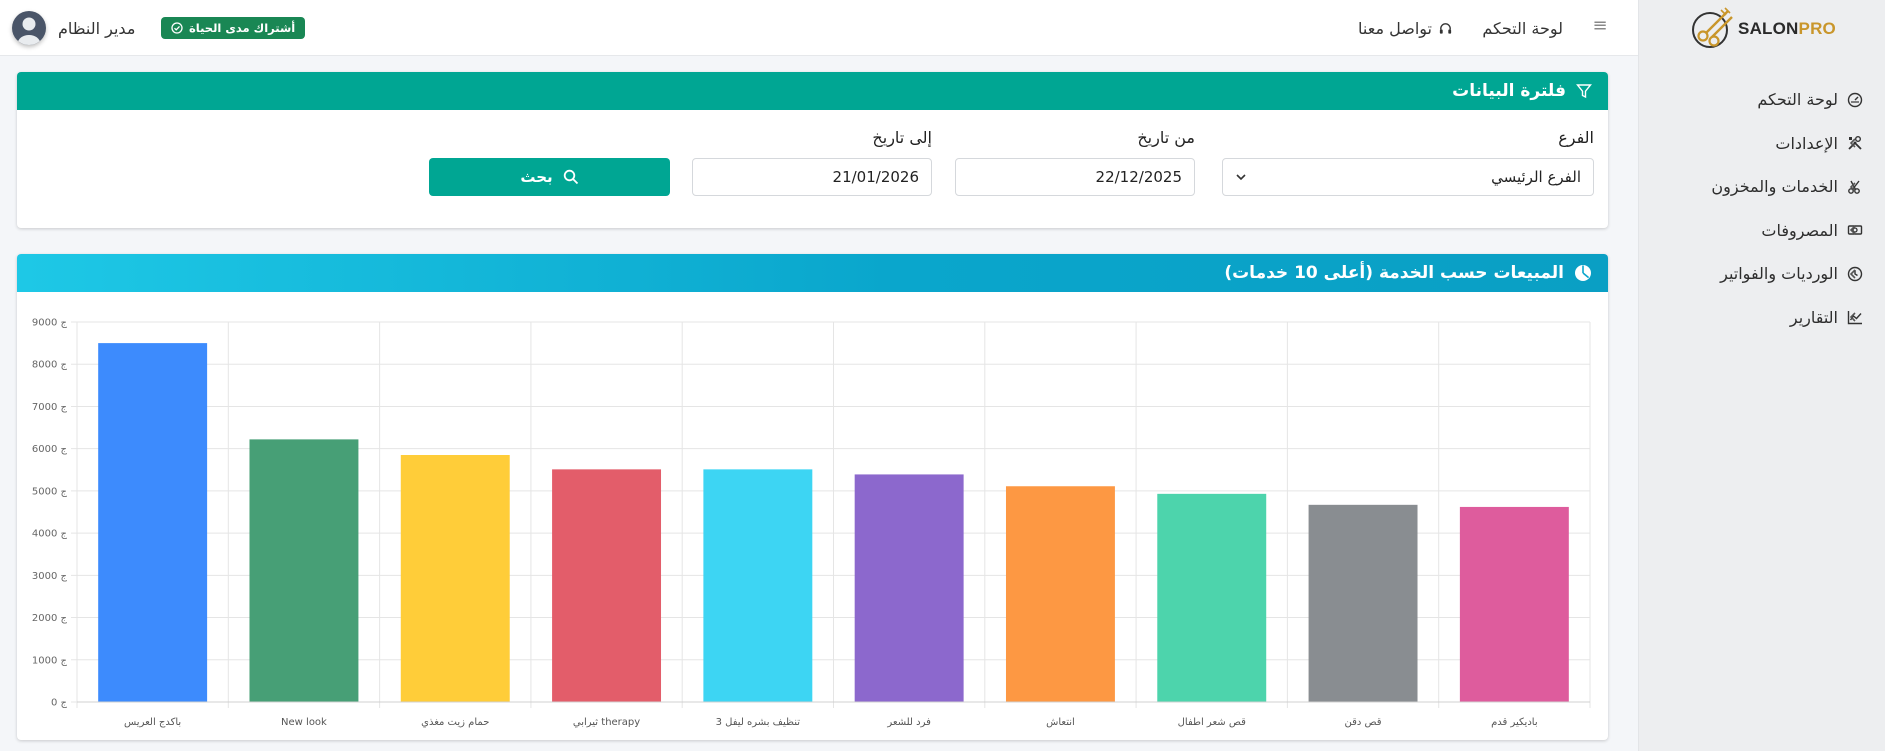 The image size is (1885, 751). I want to click on y-tick-label: 6000 ج, so click(50, 449).